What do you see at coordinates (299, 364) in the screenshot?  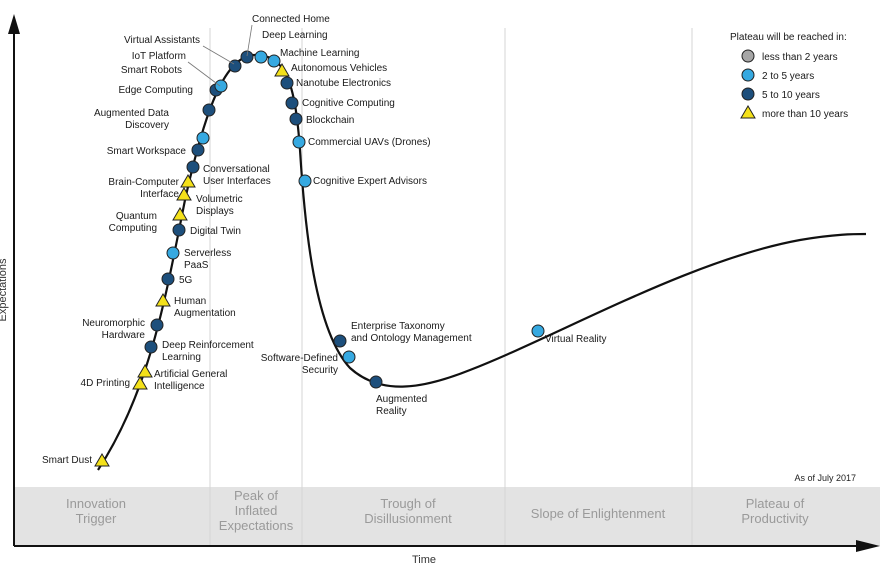 I see `label-software-defined-security: Software-Defined Security` at bounding box center [299, 364].